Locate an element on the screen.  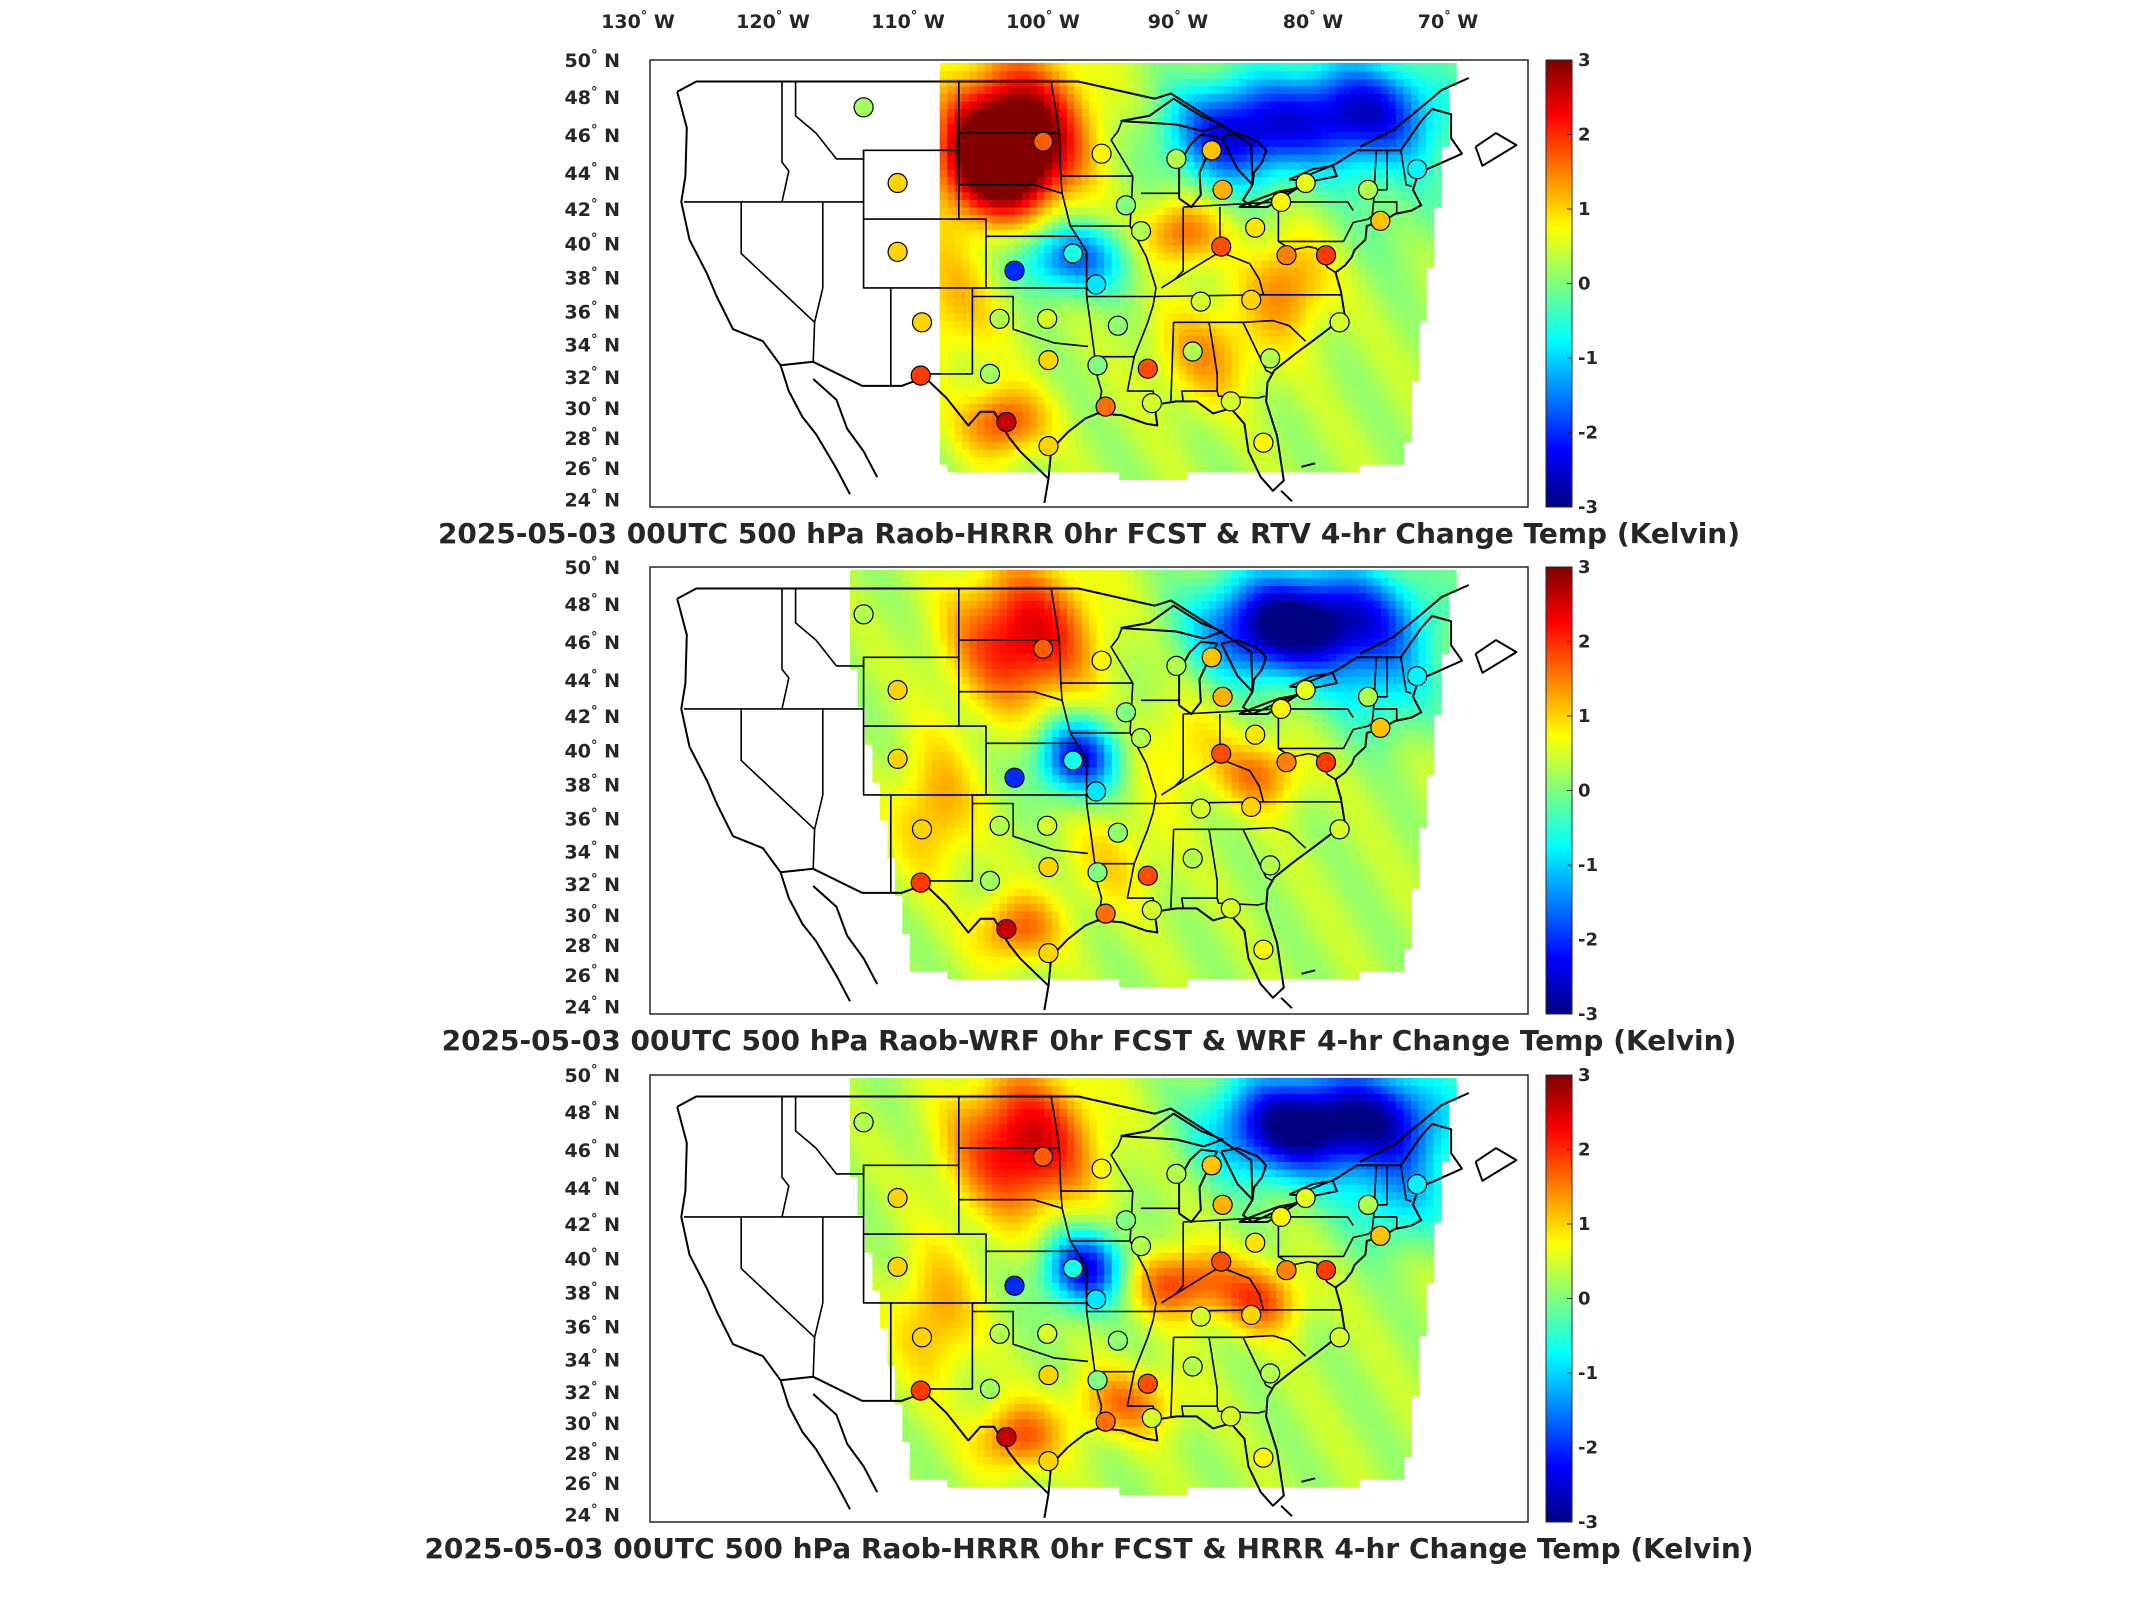
colorbar-tick-label: 0 is located at coordinates (1584, 284).